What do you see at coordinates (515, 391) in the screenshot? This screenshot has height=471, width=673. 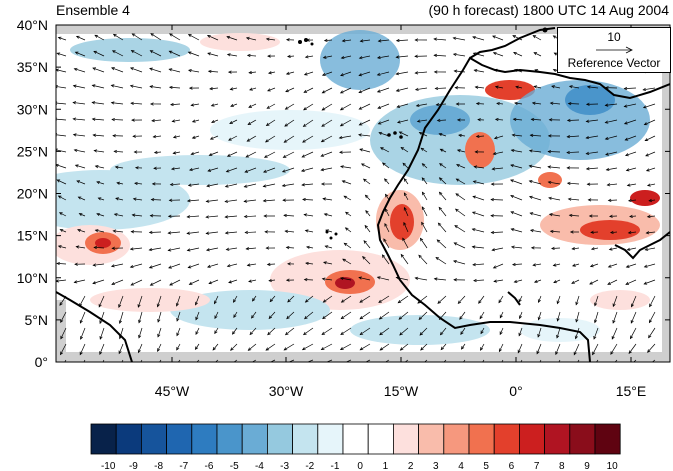 I see `longitude-label: 0°` at bounding box center [515, 391].